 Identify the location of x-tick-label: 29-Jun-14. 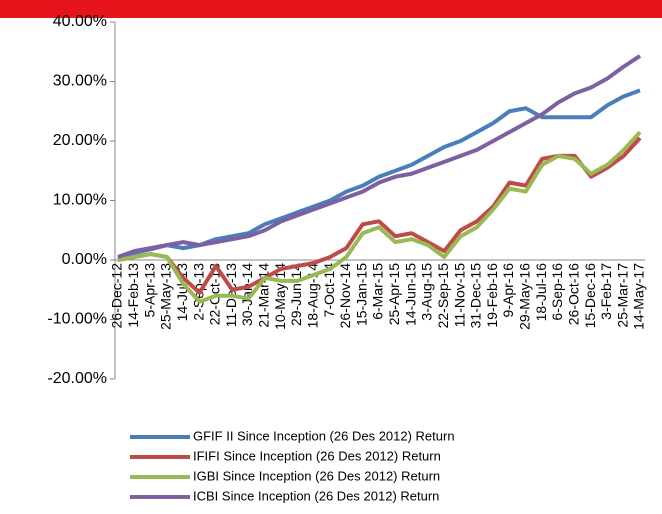
(296, 294).